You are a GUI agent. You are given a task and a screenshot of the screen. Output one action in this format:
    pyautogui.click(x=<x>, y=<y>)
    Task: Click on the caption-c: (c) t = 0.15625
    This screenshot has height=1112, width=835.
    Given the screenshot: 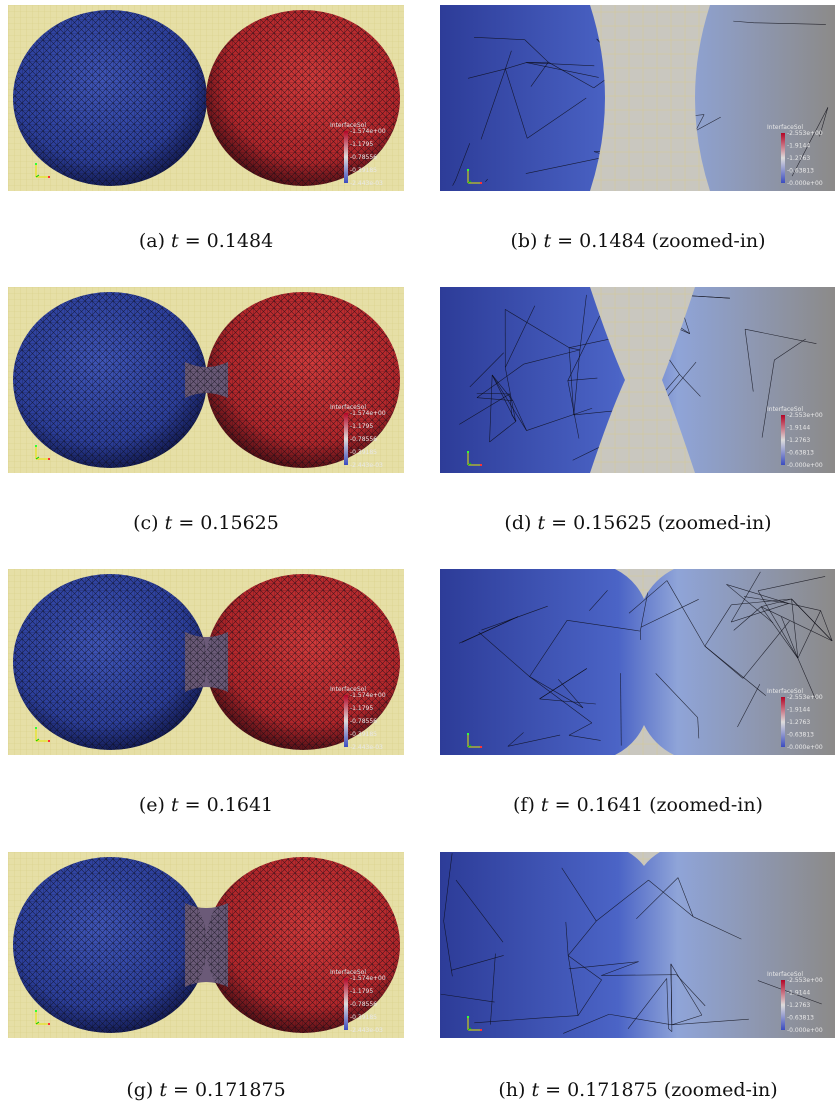 What is the action you would take?
    pyautogui.click(x=206, y=523)
    